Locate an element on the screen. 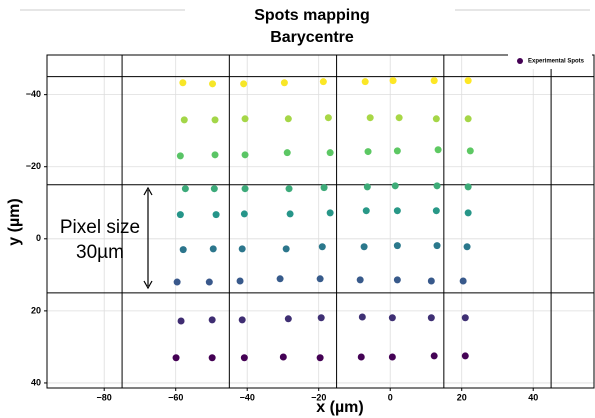 The width and height of the screenshot is (595, 418). legend-marker is located at coordinates (520, 61).